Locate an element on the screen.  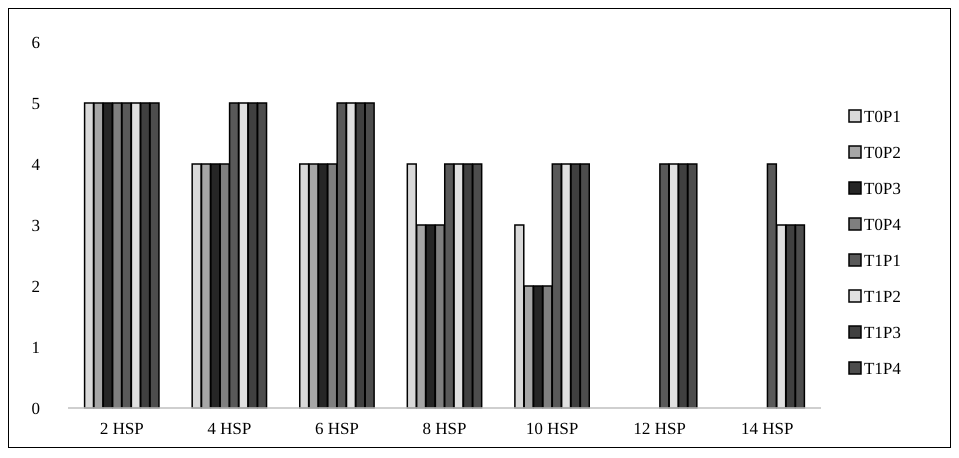
x-tick-label: 4 HSP is located at coordinates (229, 428).